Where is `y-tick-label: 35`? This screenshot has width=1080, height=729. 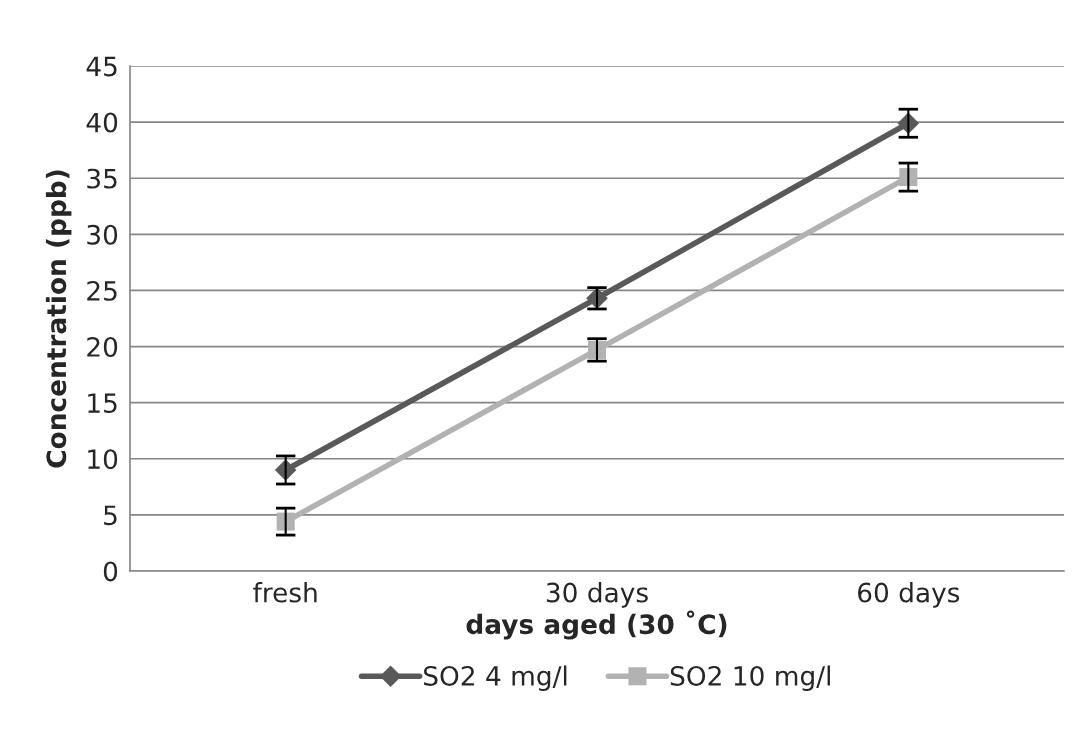 y-tick-label: 35 is located at coordinates (102, 178).